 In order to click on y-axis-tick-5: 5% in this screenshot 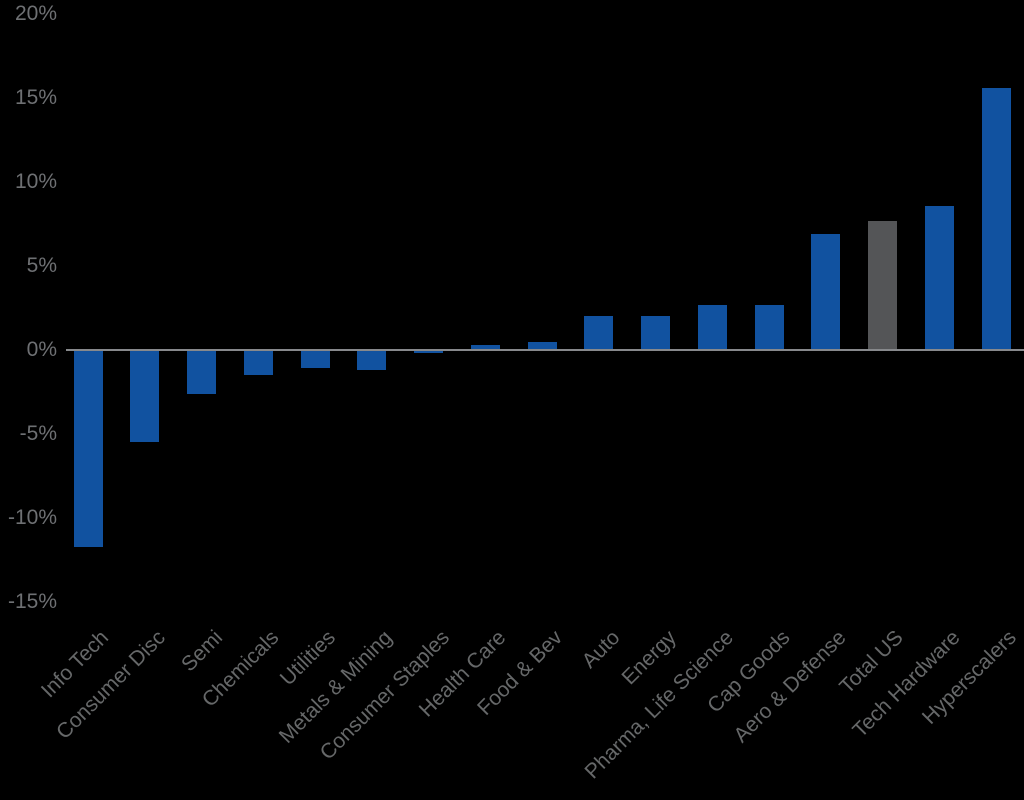, I will do `click(41, 265)`.